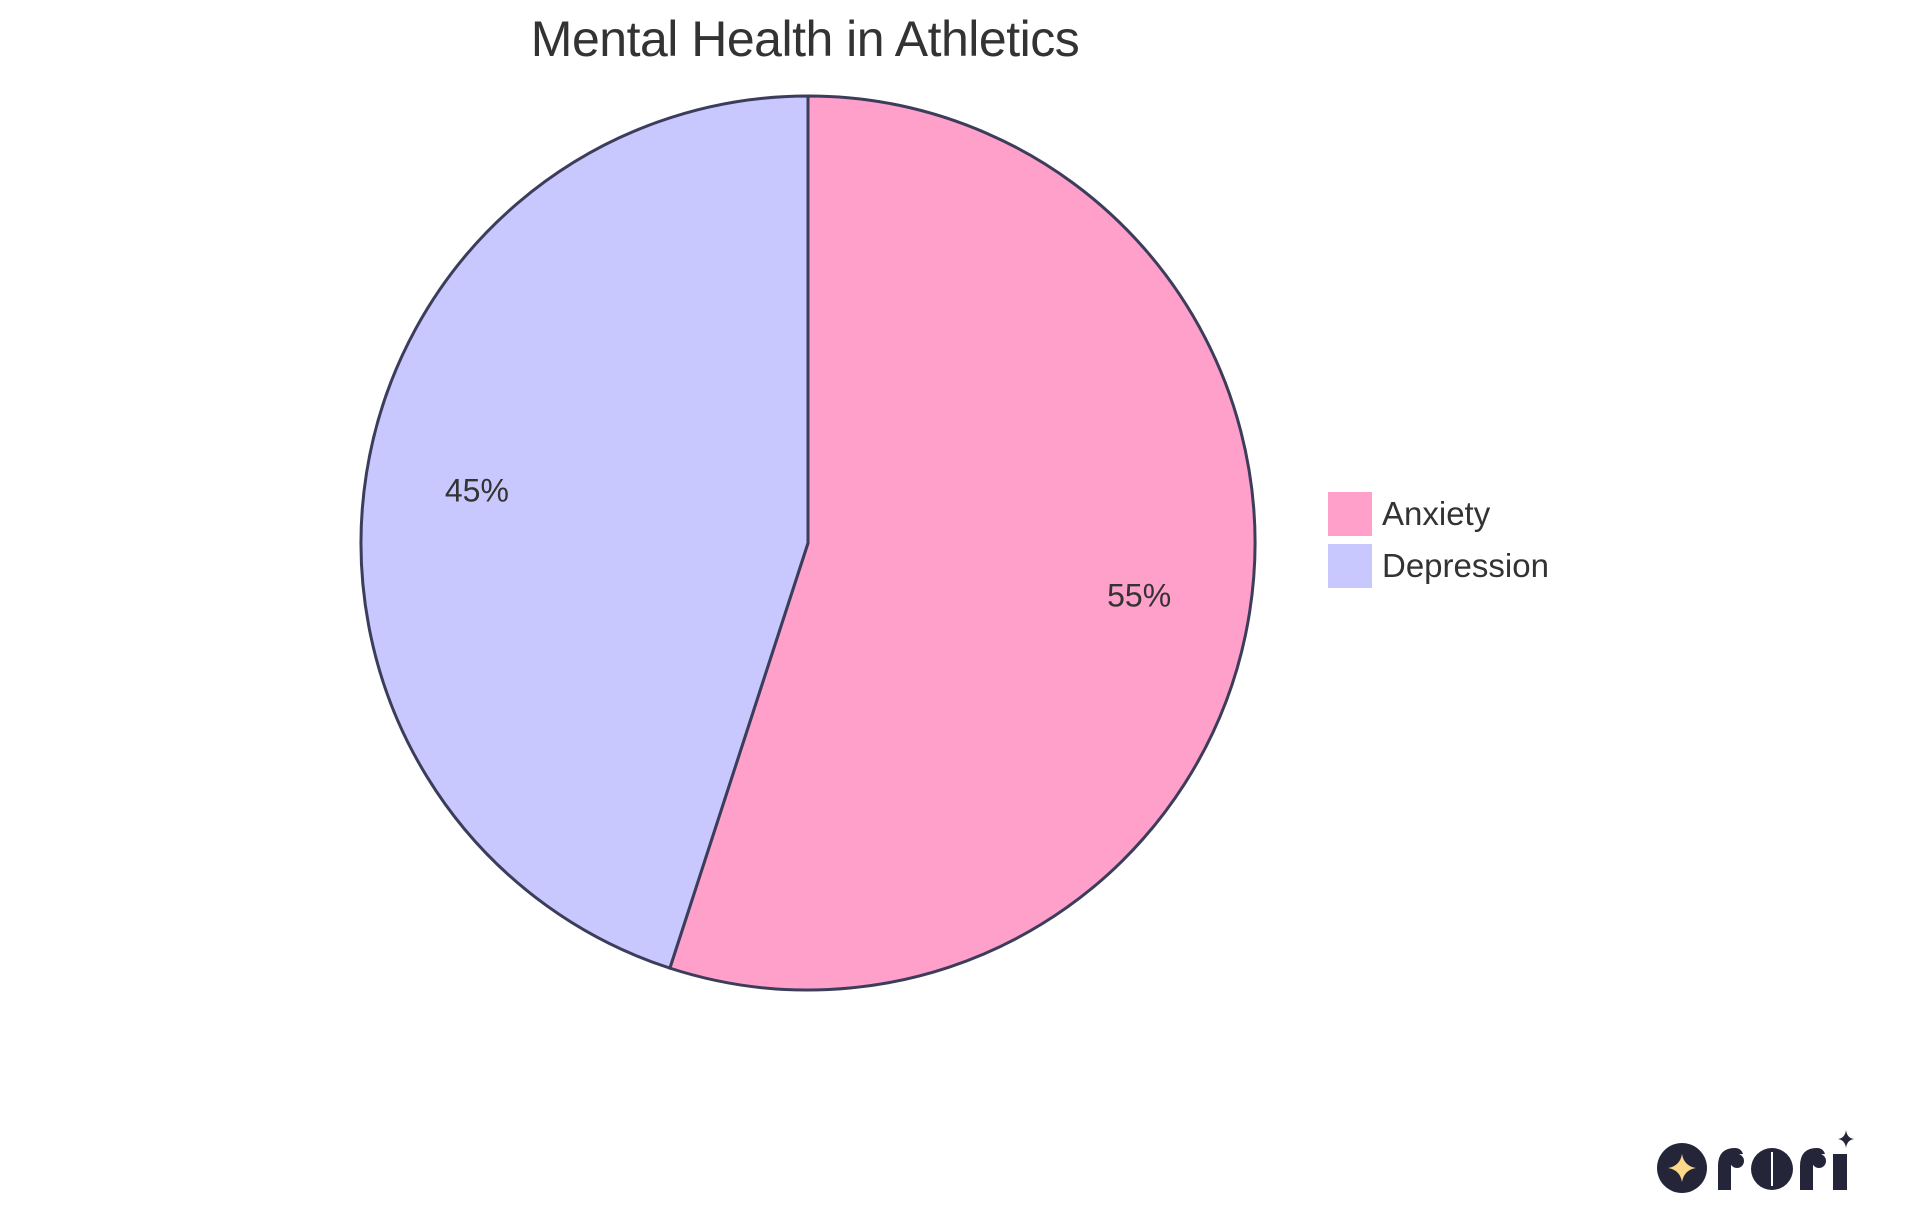  I want to click on rori-logo, so click(1762, 1165).